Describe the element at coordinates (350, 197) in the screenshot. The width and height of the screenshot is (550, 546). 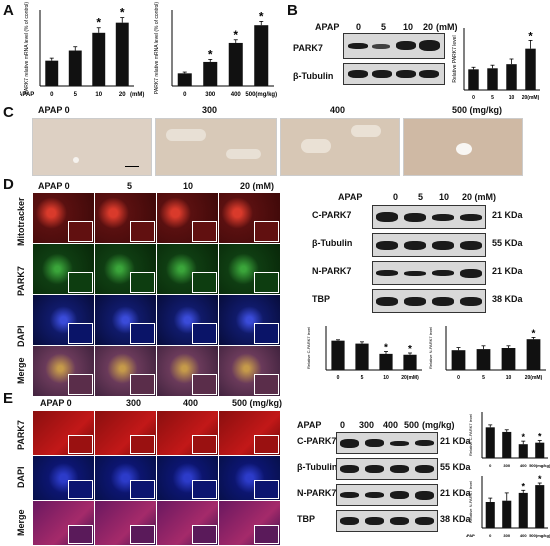
I see `blot-d-apap: APAP` at that location.